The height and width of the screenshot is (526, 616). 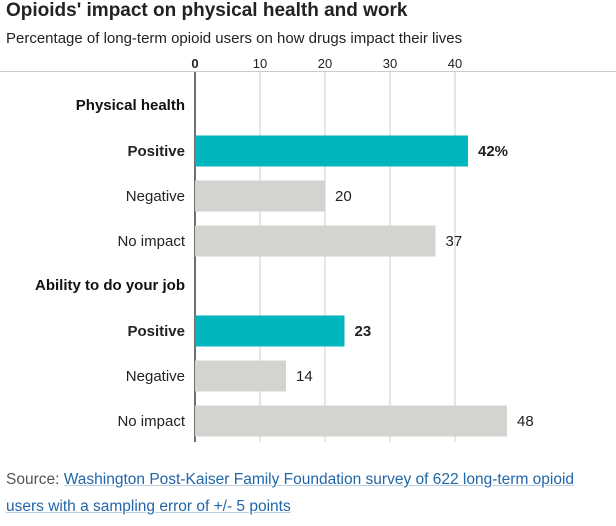 What do you see at coordinates (304, 376) in the screenshot?
I see `data-label: 14` at bounding box center [304, 376].